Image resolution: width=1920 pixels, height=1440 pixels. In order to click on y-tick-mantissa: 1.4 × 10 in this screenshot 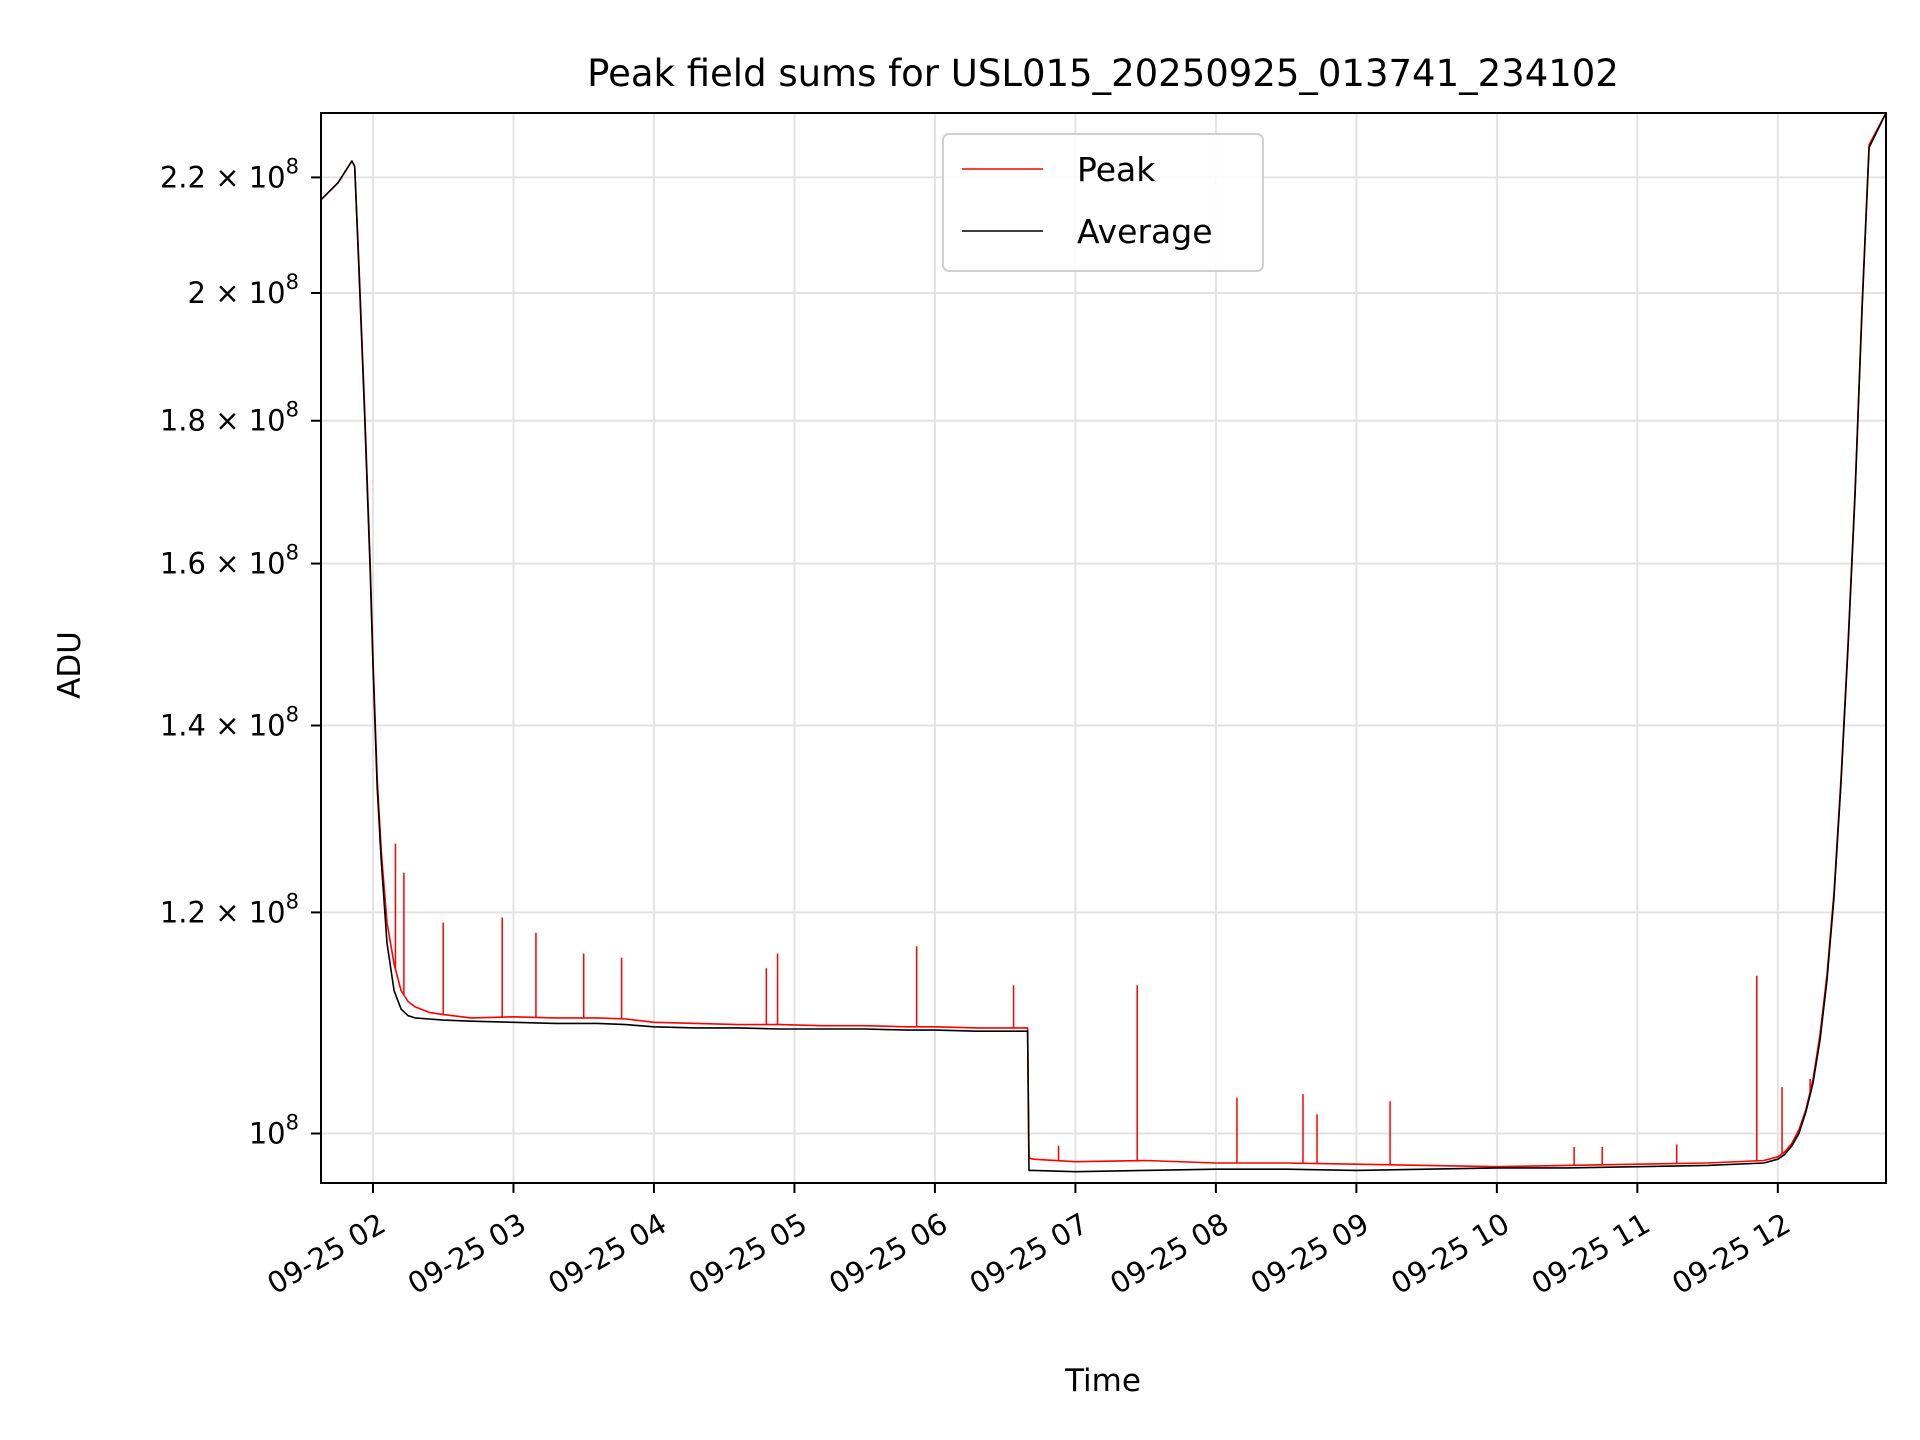, I will do `click(223, 725)`.